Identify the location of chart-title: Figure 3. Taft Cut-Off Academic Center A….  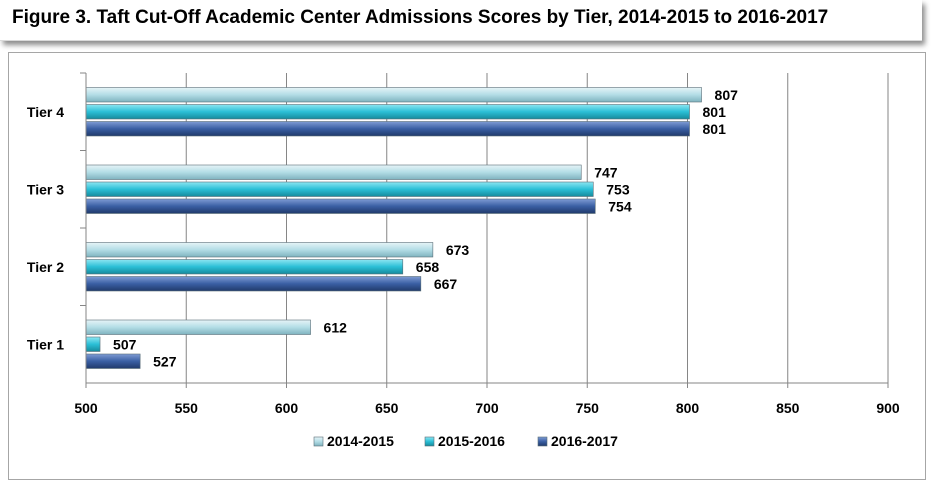
(420, 17).